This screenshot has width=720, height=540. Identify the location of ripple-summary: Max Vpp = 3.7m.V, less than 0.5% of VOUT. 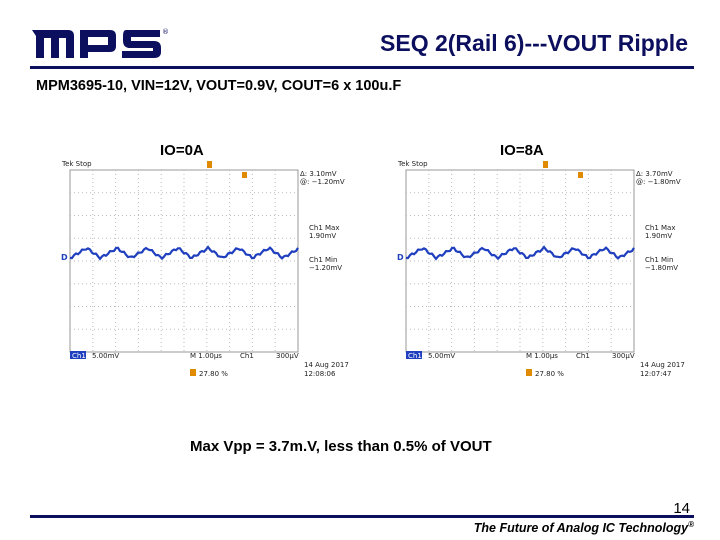
(341, 446).